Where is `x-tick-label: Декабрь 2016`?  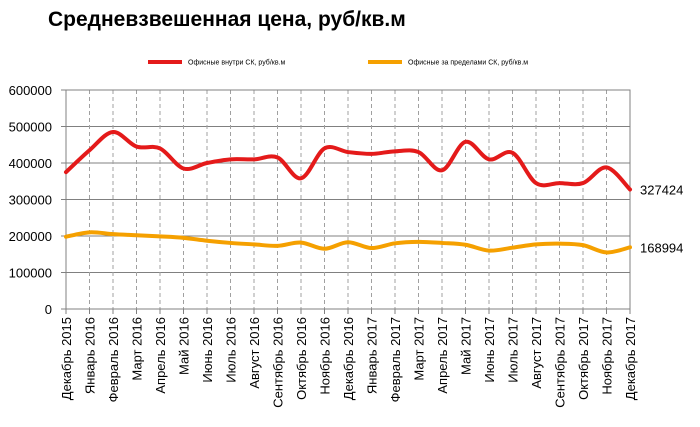
x-tick-label: Декабрь 2016 is located at coordinates (348, 358).